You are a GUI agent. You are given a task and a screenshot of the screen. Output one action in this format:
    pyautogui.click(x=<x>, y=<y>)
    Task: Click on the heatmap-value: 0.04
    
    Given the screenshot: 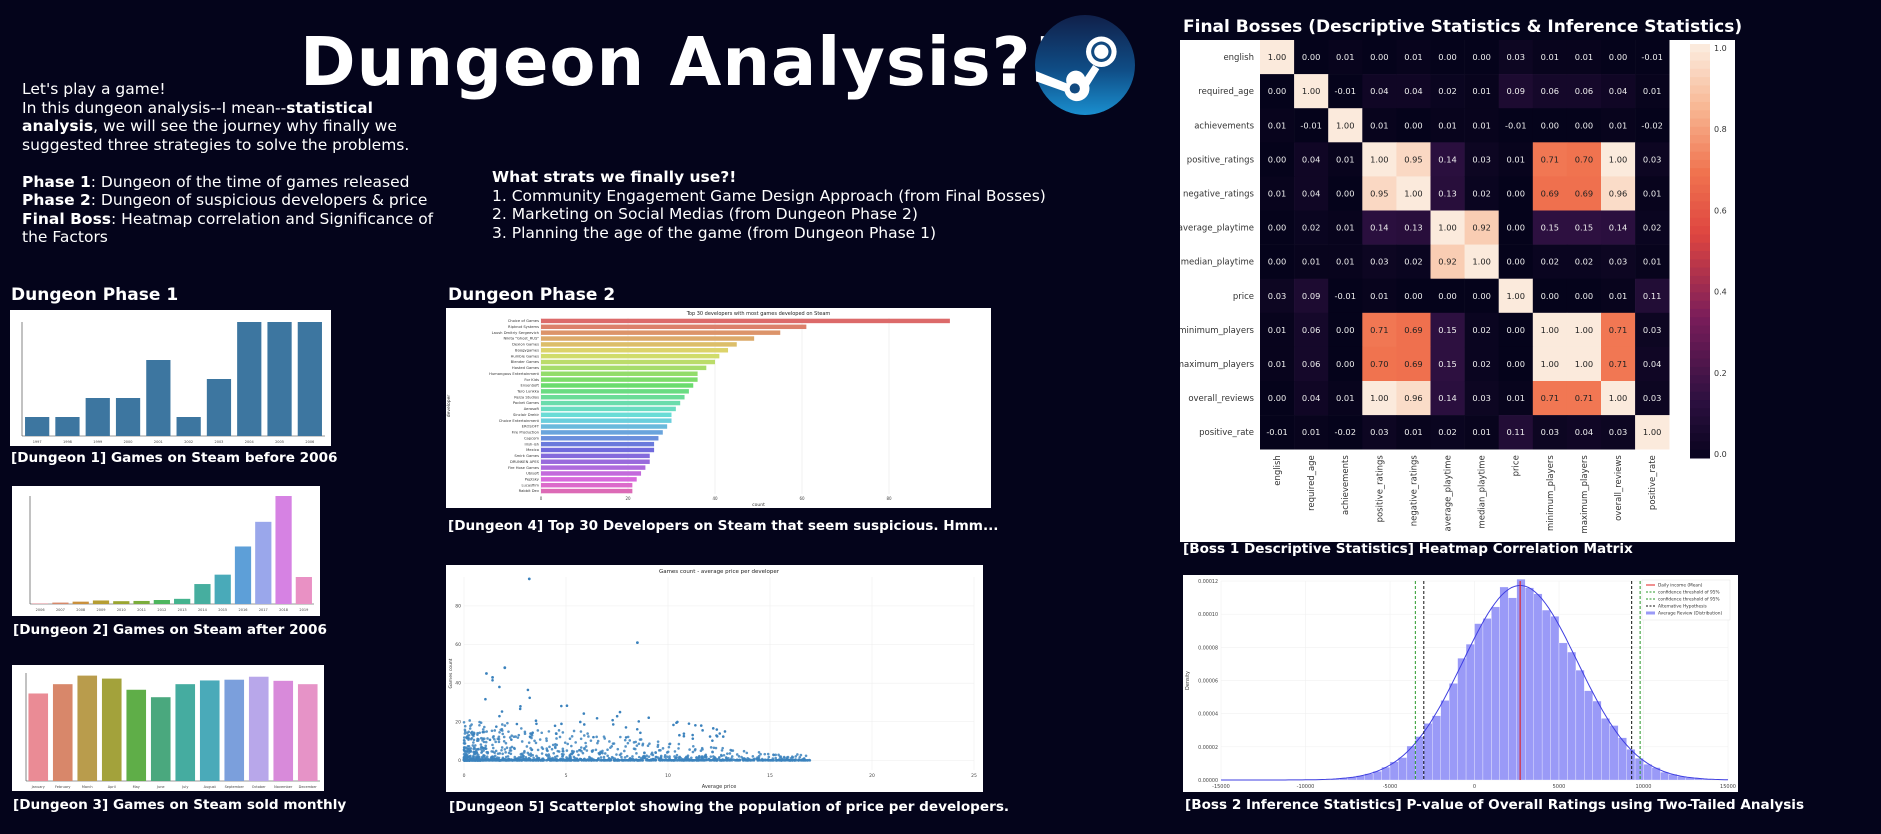 What is the action you would take?
    pyautogui.click(x=1413, y=91)
    